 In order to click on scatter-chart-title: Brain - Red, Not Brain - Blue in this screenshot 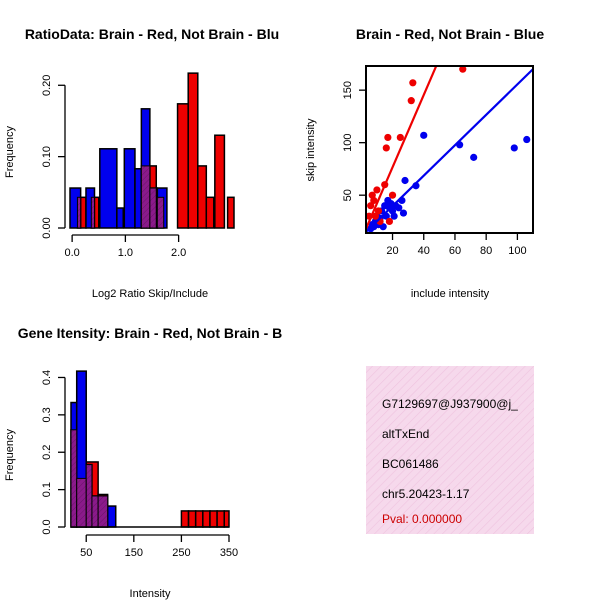, I will do `click(450, 34)`.